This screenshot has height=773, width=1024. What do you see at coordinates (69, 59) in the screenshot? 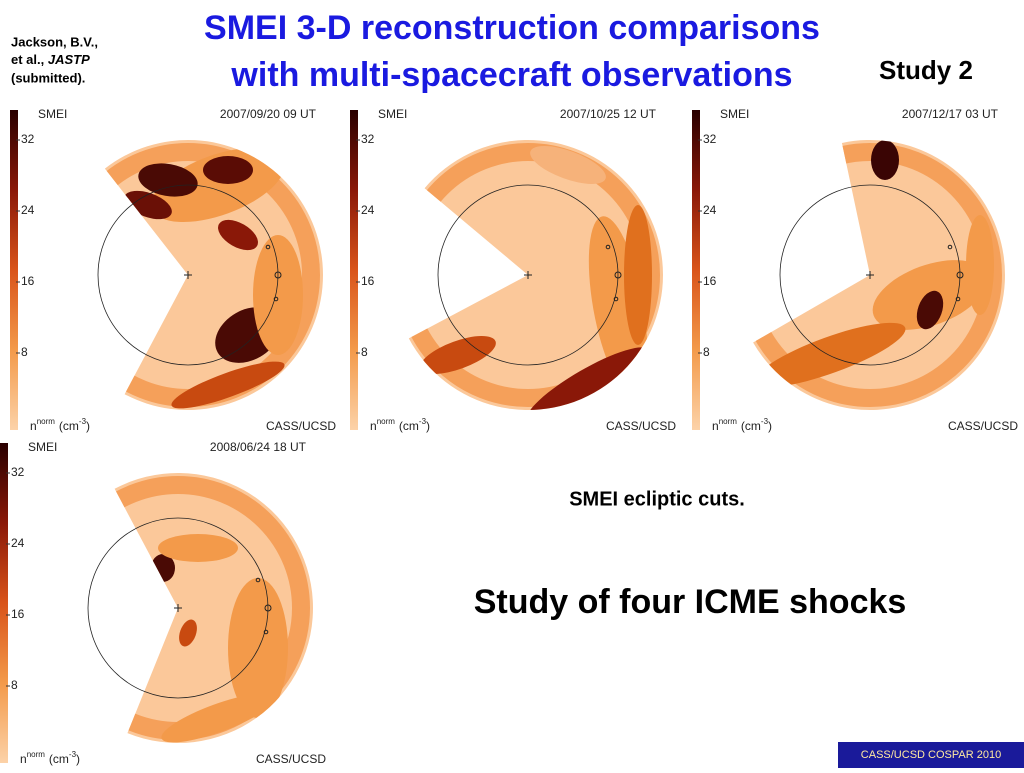
I see `citation: JASTP` at bounding box center [69, 59].